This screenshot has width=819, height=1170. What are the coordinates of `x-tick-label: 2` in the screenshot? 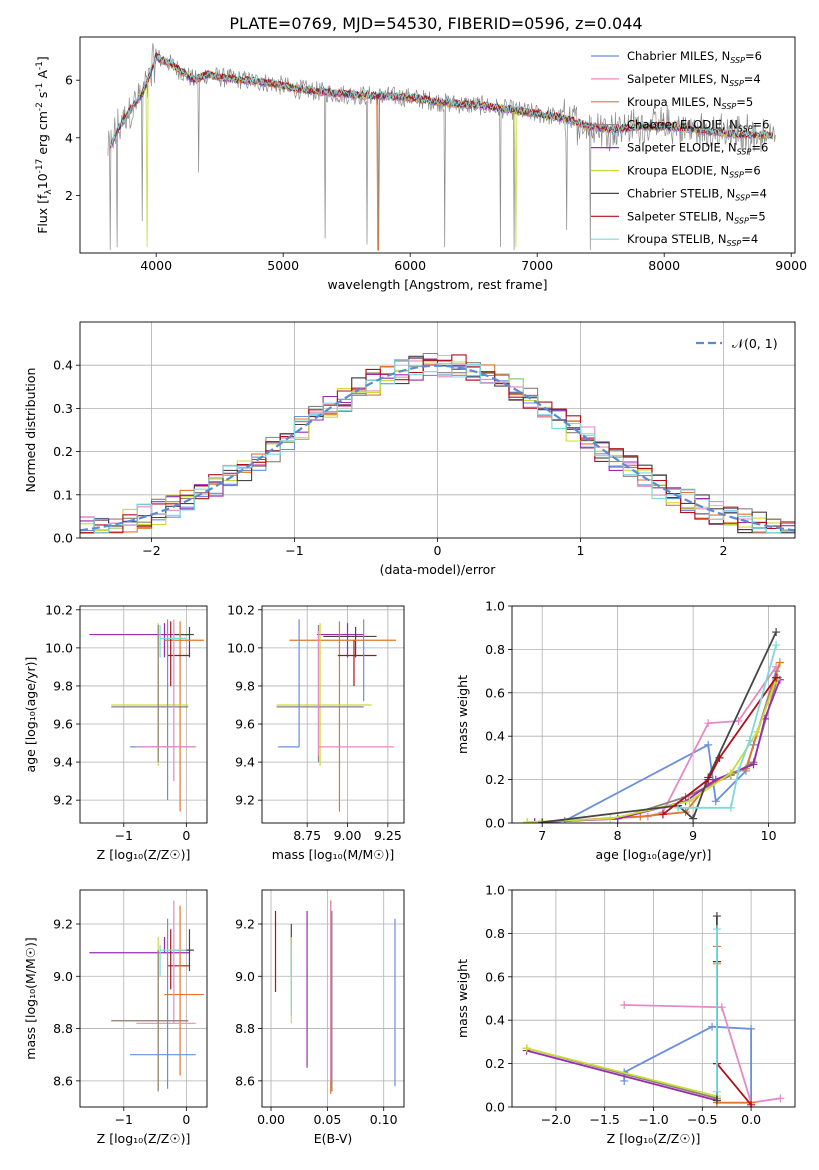 It's located at (724, 550).